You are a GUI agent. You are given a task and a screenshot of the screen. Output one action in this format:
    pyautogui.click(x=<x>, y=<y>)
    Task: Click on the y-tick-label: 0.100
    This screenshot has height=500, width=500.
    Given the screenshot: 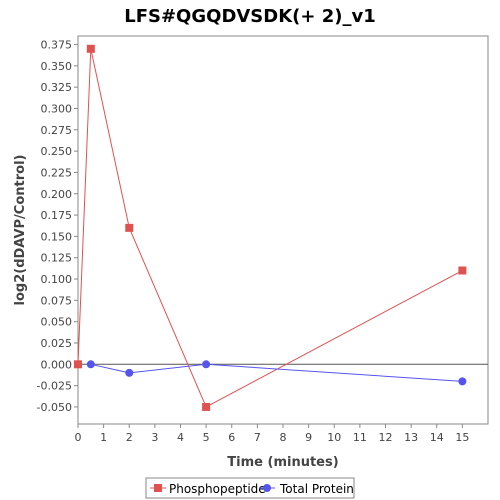 What is the action you would take?
    pyautogui.click(x=57, y=279)
    